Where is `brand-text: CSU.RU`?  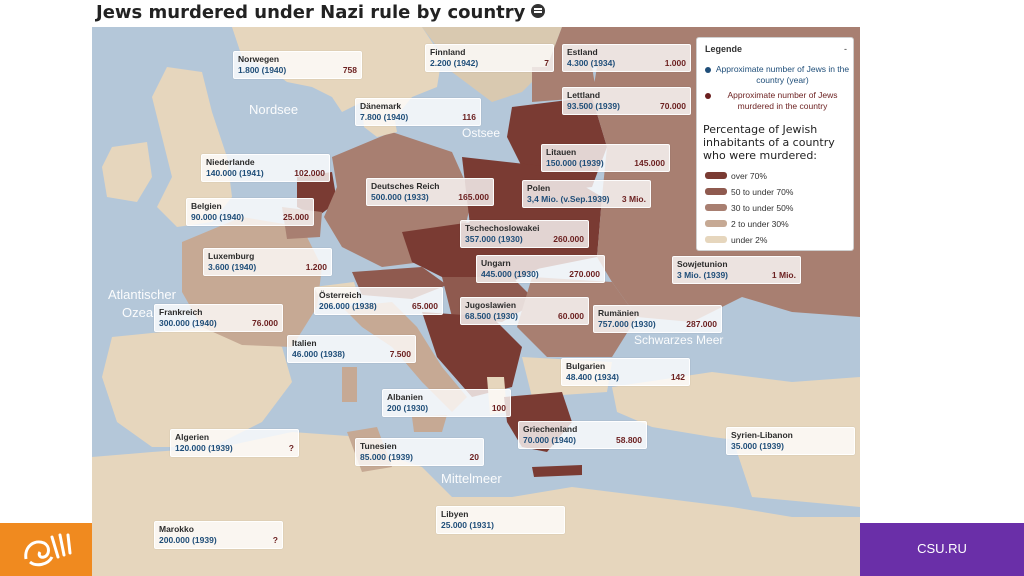 brand-text: CSU.RU is located at coordinates (942, 548).